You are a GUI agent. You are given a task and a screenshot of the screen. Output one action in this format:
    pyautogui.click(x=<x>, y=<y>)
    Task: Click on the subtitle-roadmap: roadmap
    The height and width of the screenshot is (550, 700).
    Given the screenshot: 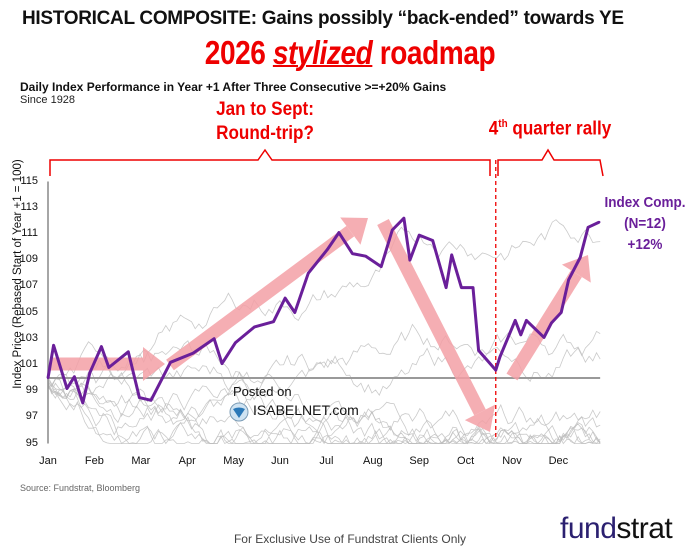 What is the action you would take?
    pyautogui.click(x=434, y=52)
    